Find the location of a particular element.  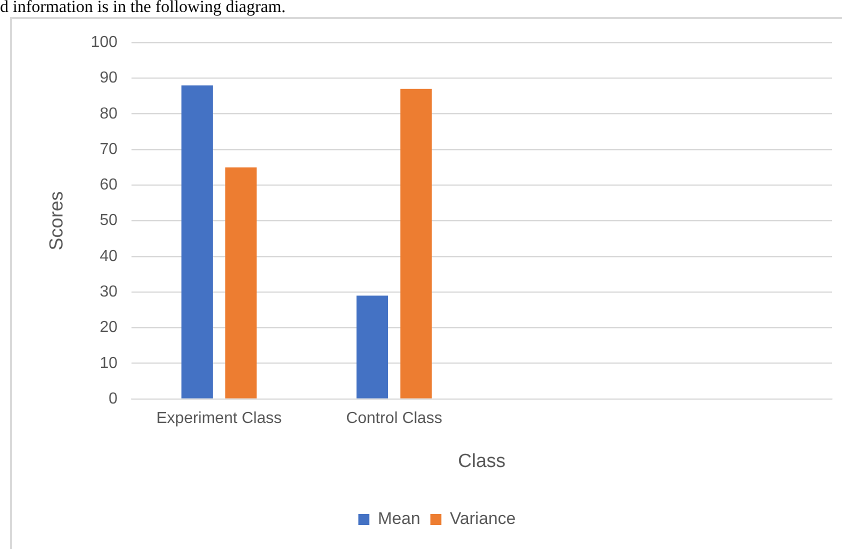

y-tick-label: 100 is located at coordinates (104, 43).